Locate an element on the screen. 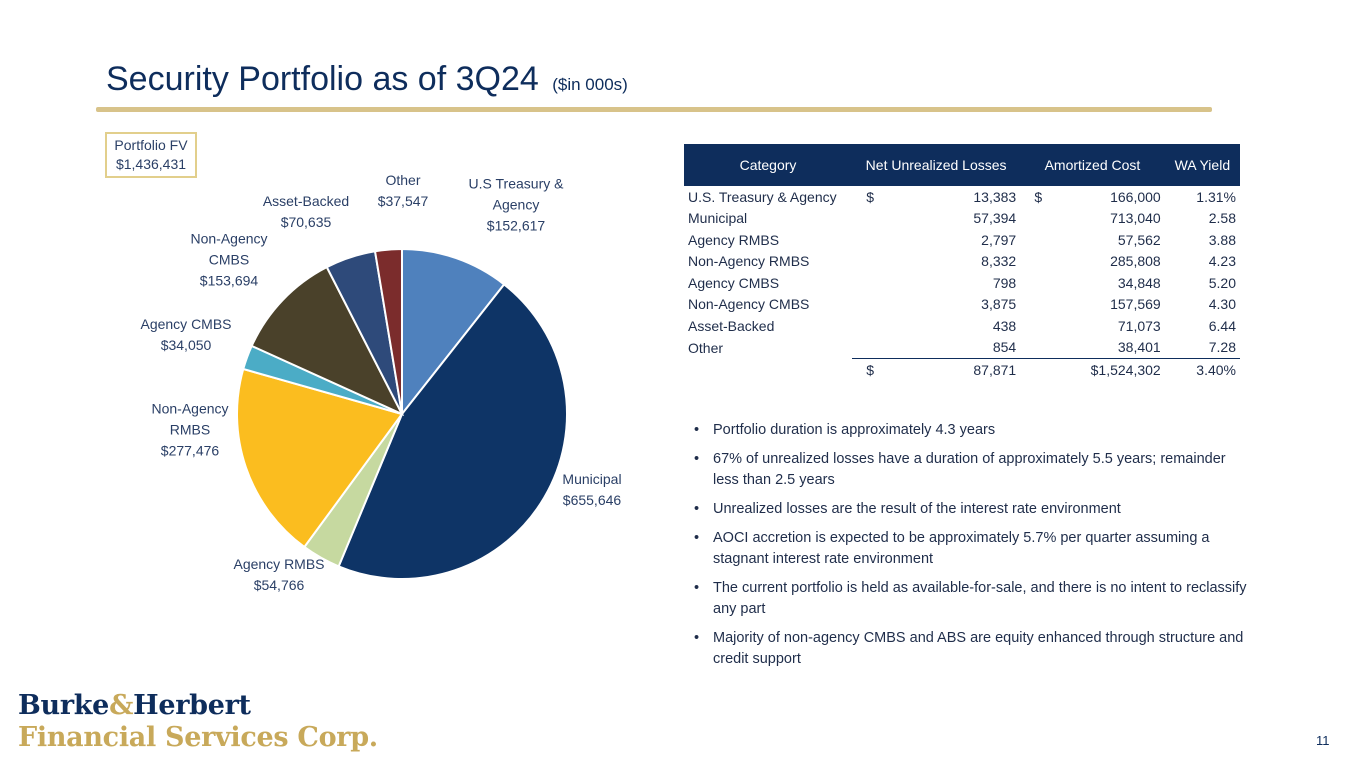  row-category: Other is located at coordinates (706, 347).